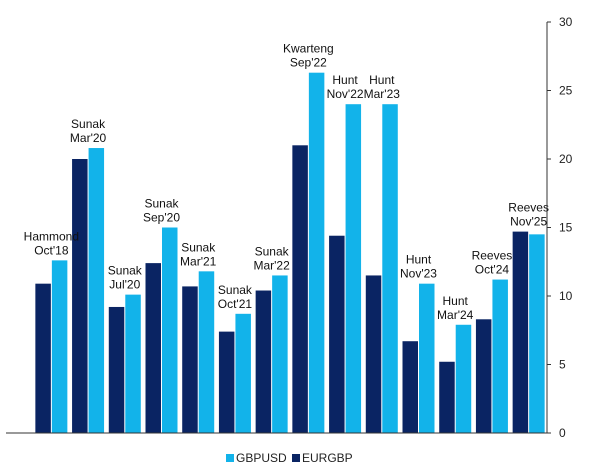 This screenshot has width=589, height=475. I want to click on annotation-12-line-1: Oct'24, so click(492, 270).